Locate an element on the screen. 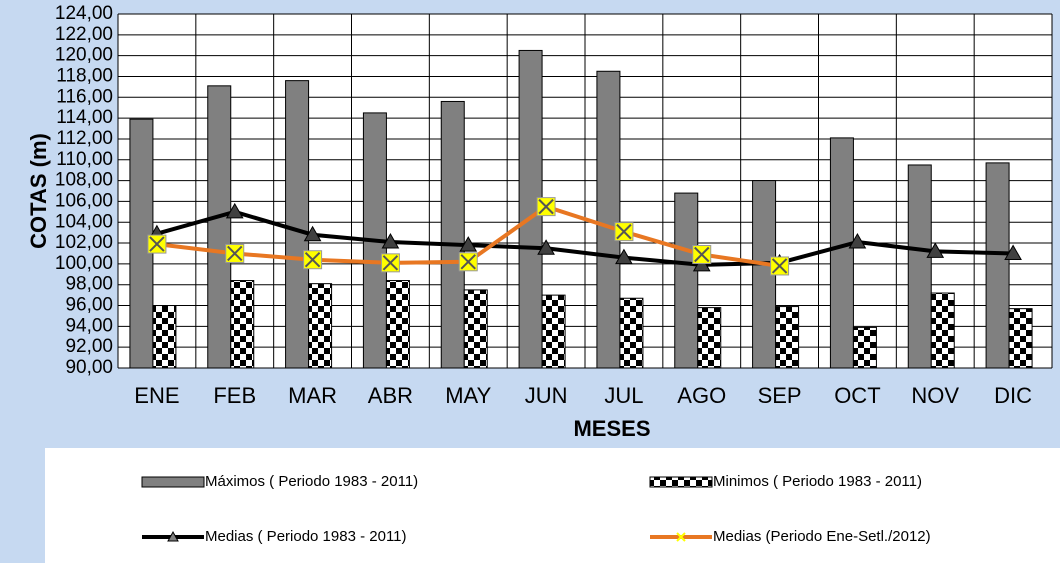 Image resolution: width=1060 pixels, height=563 pixels. legend-item: Máximos ( Periodo 1983 - 2011) is located at coordinates (279, 481).